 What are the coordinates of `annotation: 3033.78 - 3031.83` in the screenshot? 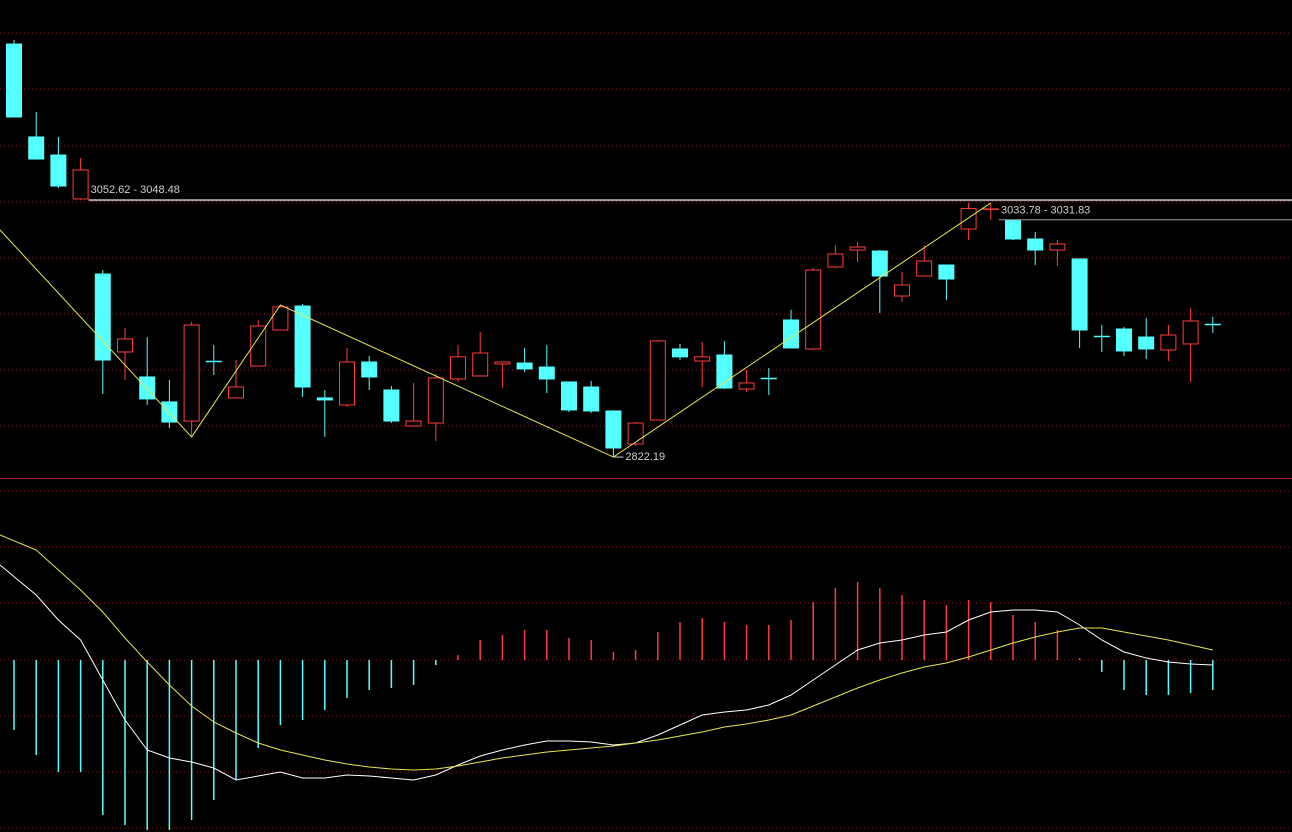 It's located at (1045, 211).